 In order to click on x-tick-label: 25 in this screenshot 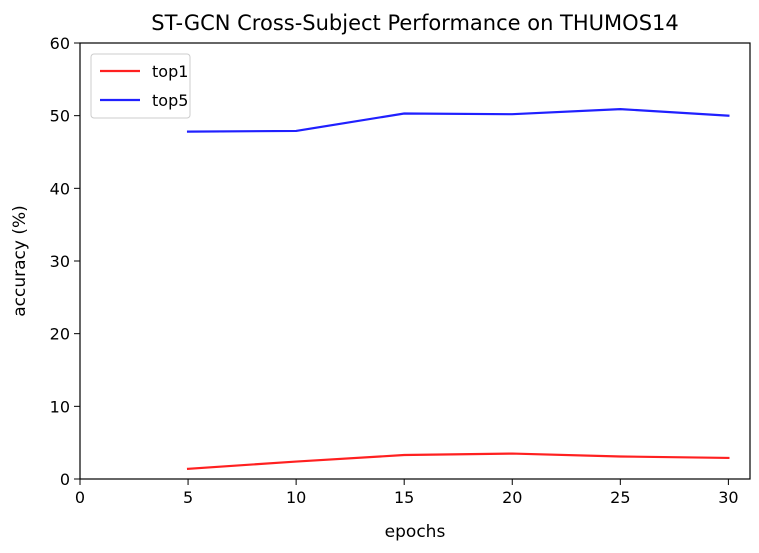, I will do `click(620, 497)`.